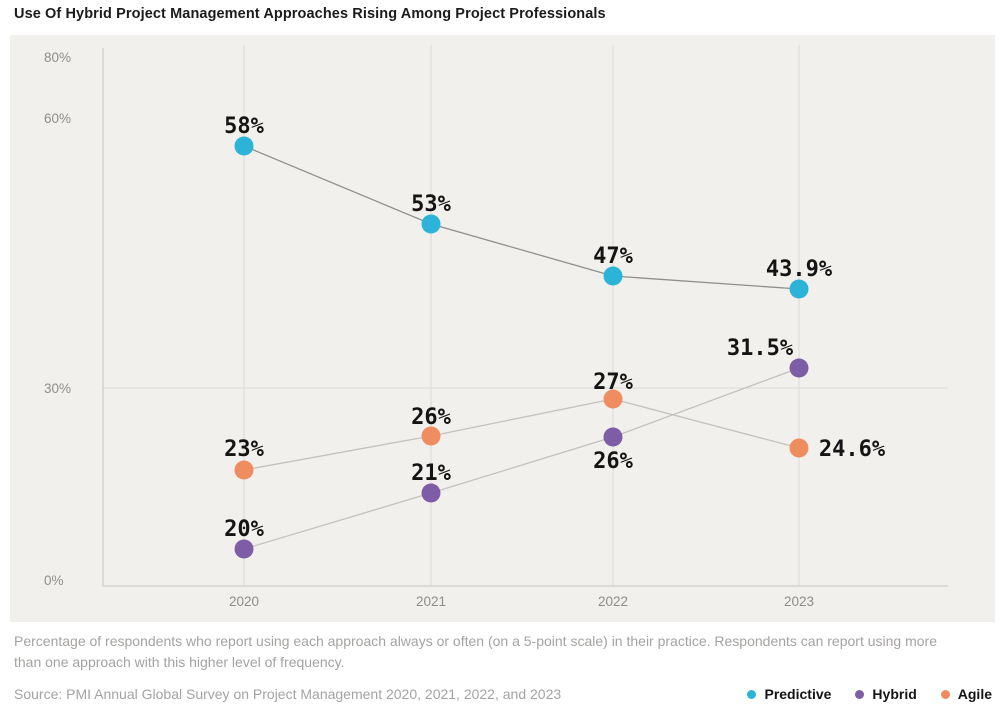  What do you see at coordinates (431, 224) in the screenshot?
I see `point-predictive-2021` at bounding box center [431, 224].